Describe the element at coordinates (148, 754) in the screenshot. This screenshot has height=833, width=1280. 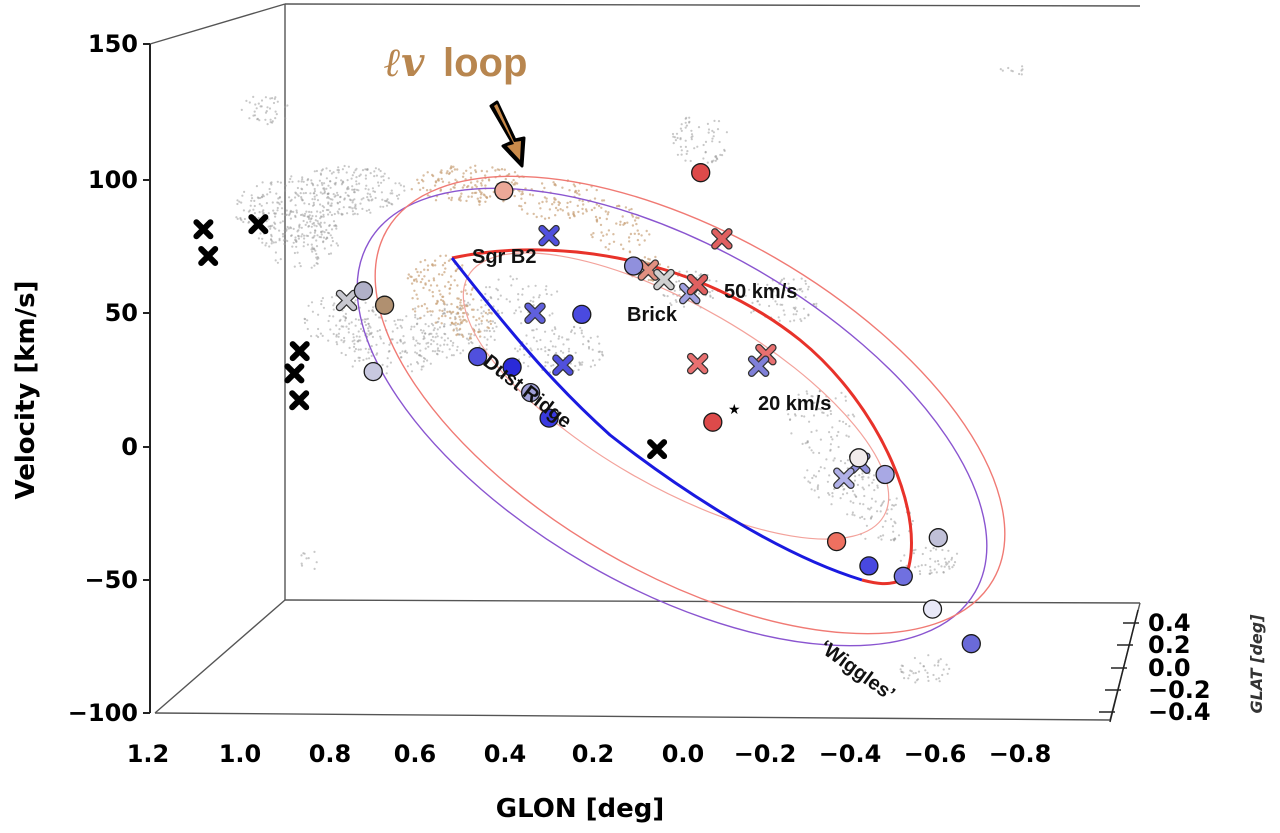
I see `glon-tick-label: 1.2` at that location.